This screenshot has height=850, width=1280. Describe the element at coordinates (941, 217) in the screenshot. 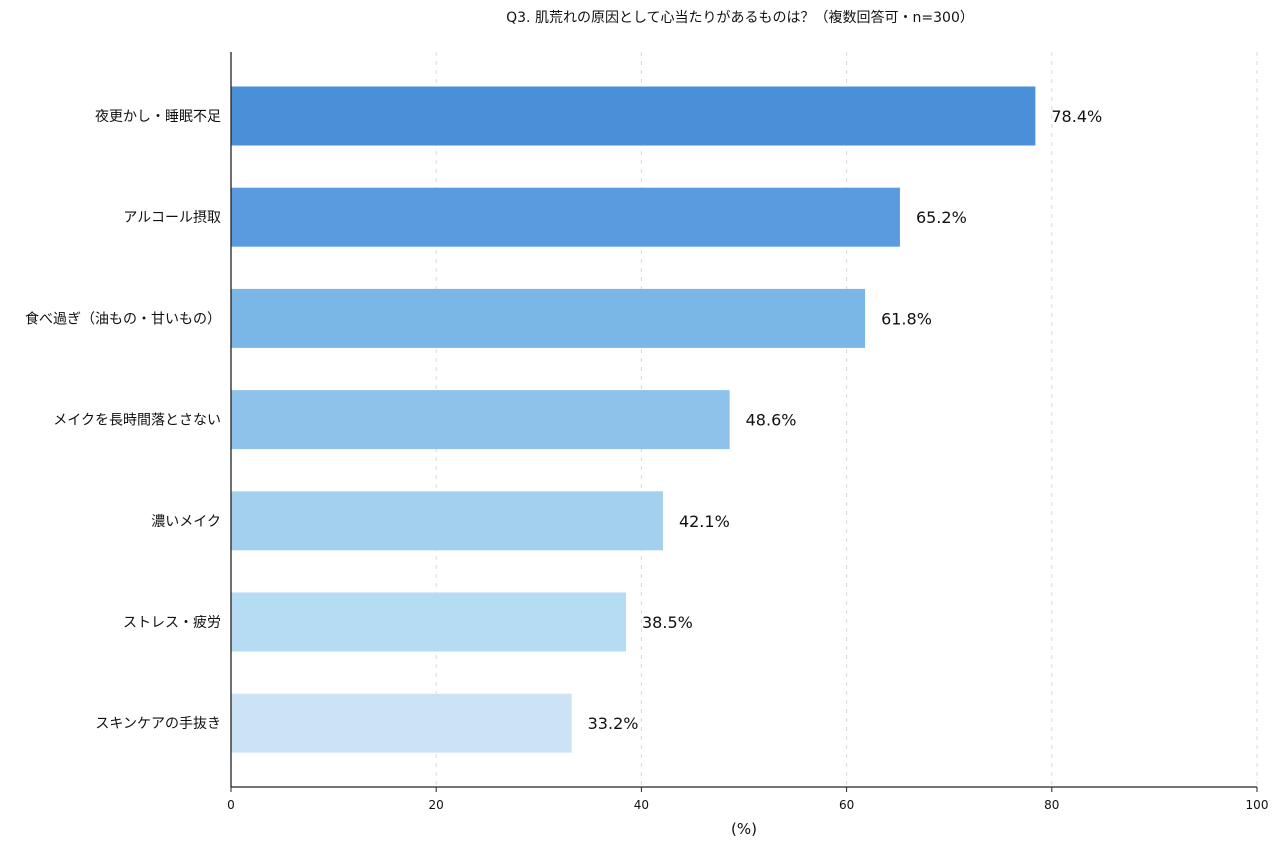

I see `data-label: 65.2%` at that location.